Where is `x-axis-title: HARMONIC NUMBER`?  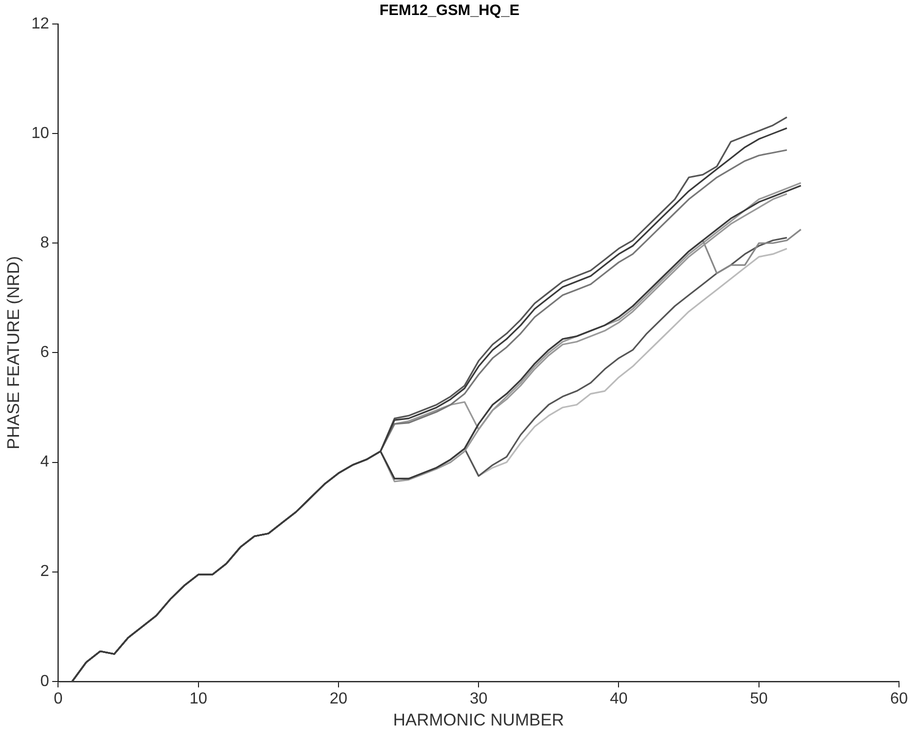 x-axis-title: HARMONIC NUMBER is located at coordinates (478, 720).